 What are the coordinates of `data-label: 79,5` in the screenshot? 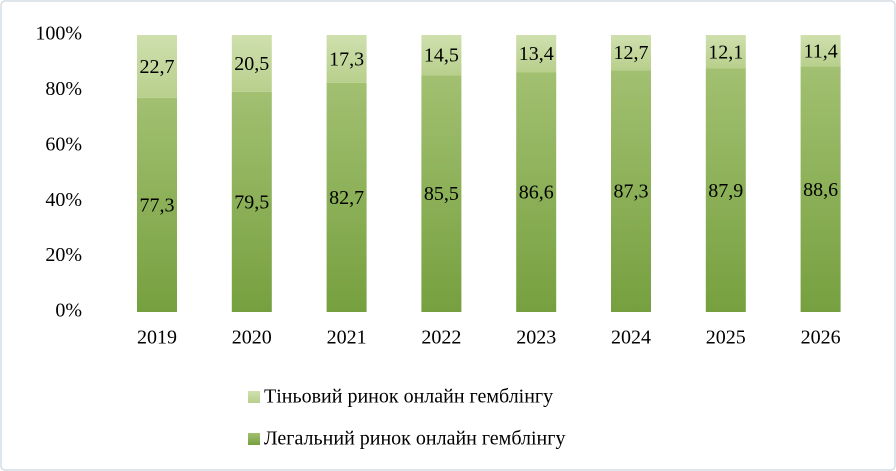 It's located at (251, 202).